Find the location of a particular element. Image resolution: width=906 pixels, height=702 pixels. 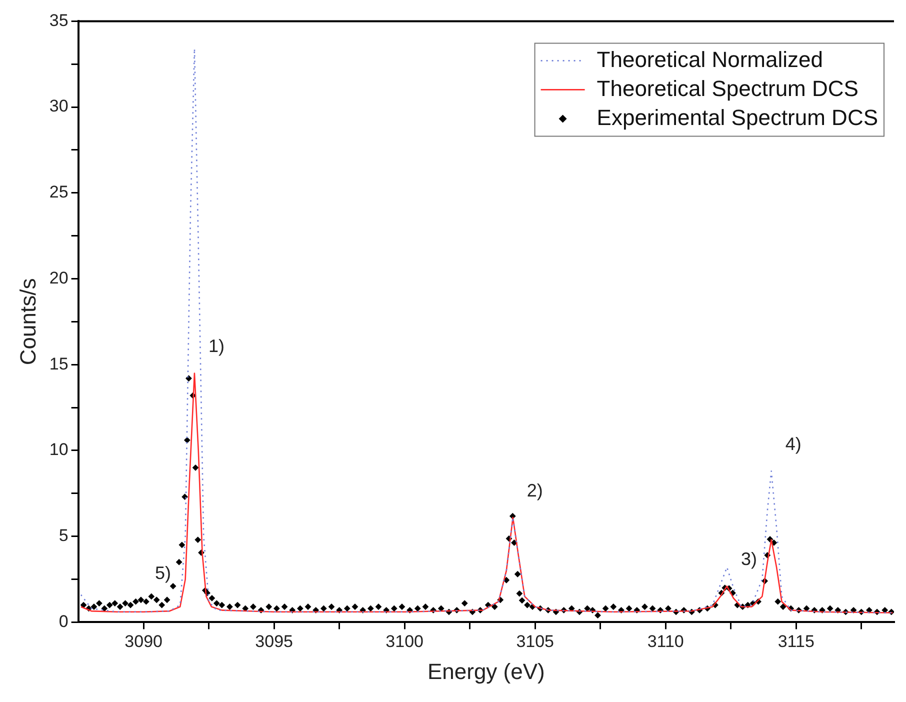

legend-label: Experimental Spectrum DCS is located at coordinates (737, 117).